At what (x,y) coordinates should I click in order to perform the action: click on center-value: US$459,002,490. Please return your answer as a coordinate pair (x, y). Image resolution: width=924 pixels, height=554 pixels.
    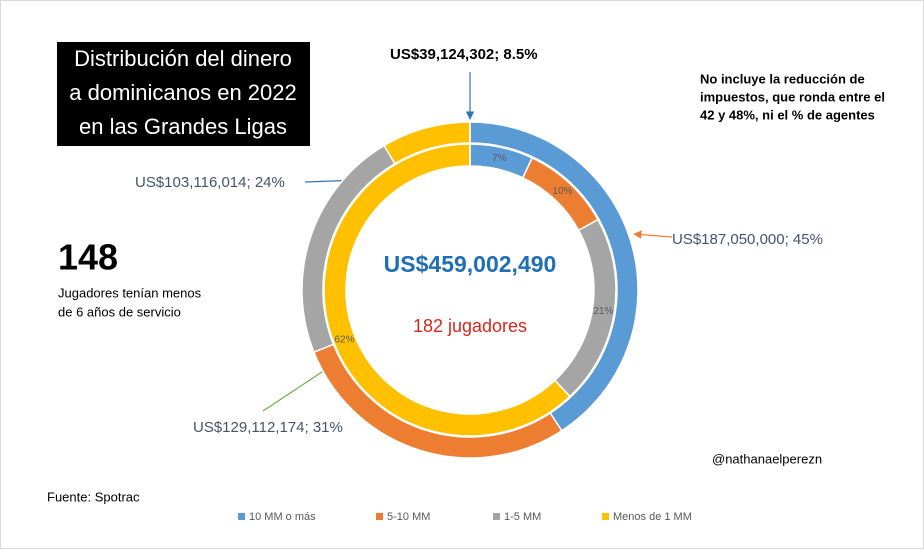
    Looking at the image, I should click on (470, 264).